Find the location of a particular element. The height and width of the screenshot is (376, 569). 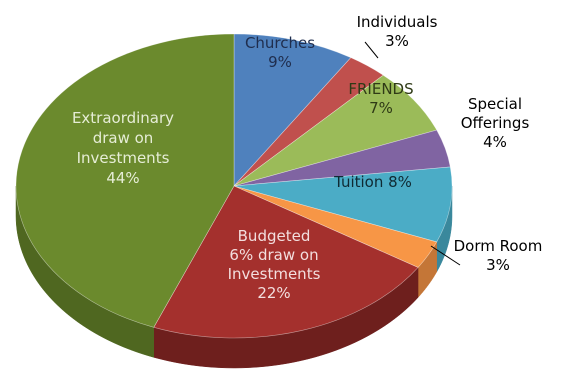

slice-label-line: Individuals is located at coordinates (397, 22).